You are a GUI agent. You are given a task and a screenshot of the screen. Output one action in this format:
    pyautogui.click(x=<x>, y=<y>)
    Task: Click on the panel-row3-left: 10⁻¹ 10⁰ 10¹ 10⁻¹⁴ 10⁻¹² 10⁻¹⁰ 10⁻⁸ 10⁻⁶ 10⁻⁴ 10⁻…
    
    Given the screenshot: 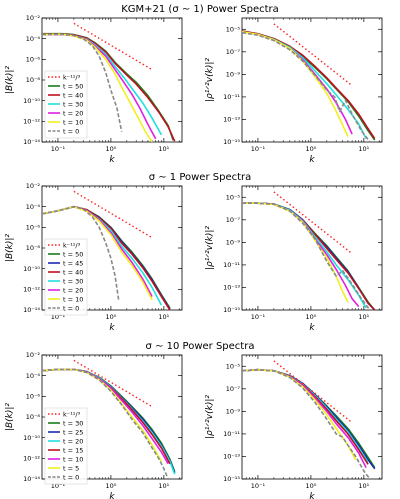 What is the action you would take?
    pyautogui.click(x=94, y=425)
    